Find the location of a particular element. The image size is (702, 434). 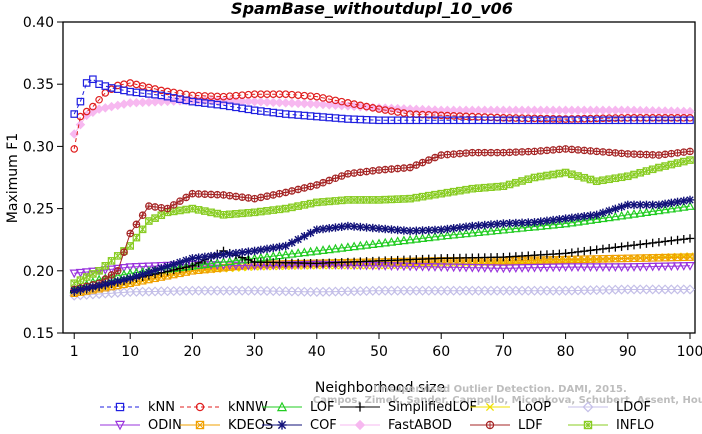

legend-item-fastabod: FastABOD is located at coordinates (396, 425).